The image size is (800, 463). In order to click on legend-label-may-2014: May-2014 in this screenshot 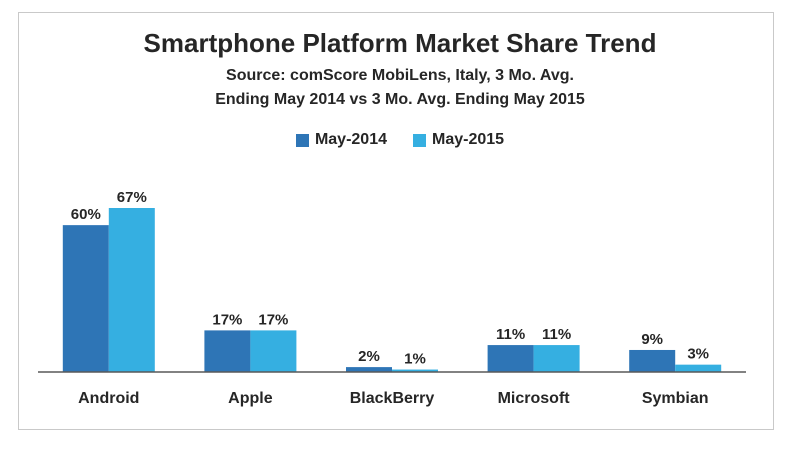, I will do `click(350, 139)`.